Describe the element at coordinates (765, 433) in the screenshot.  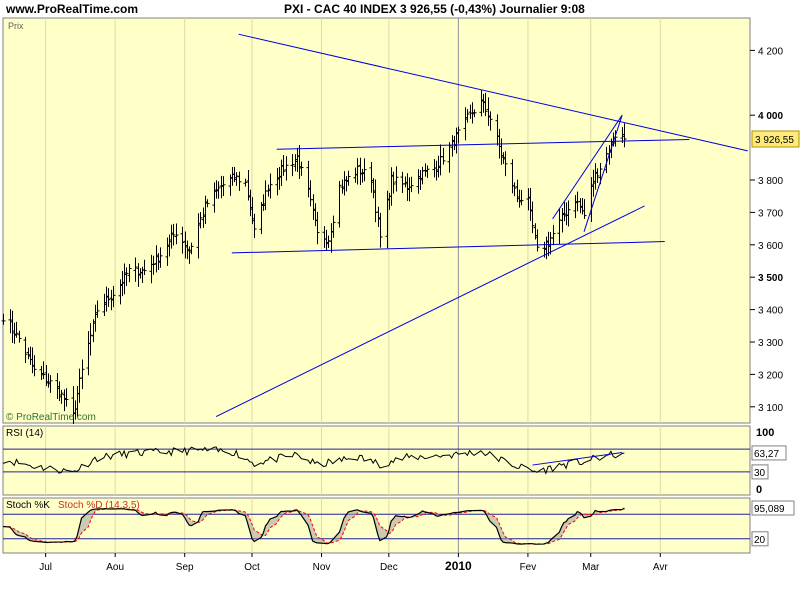
I see `rsi-y-tick-label: 100` at that location.